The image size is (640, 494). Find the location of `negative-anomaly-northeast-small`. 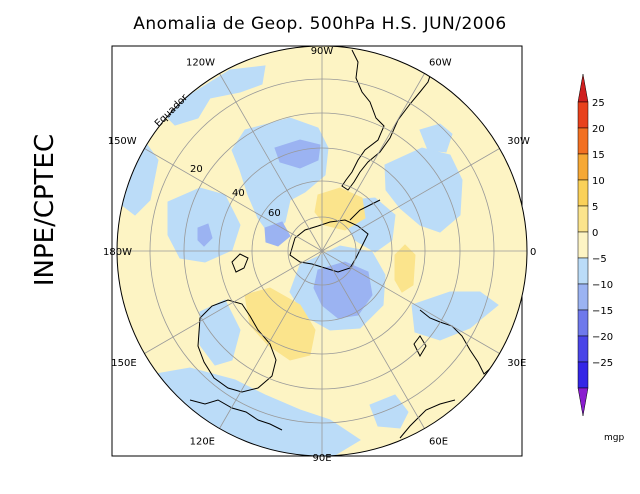

negative-anomaly-northeast-small is located at coordinates (436, 138).